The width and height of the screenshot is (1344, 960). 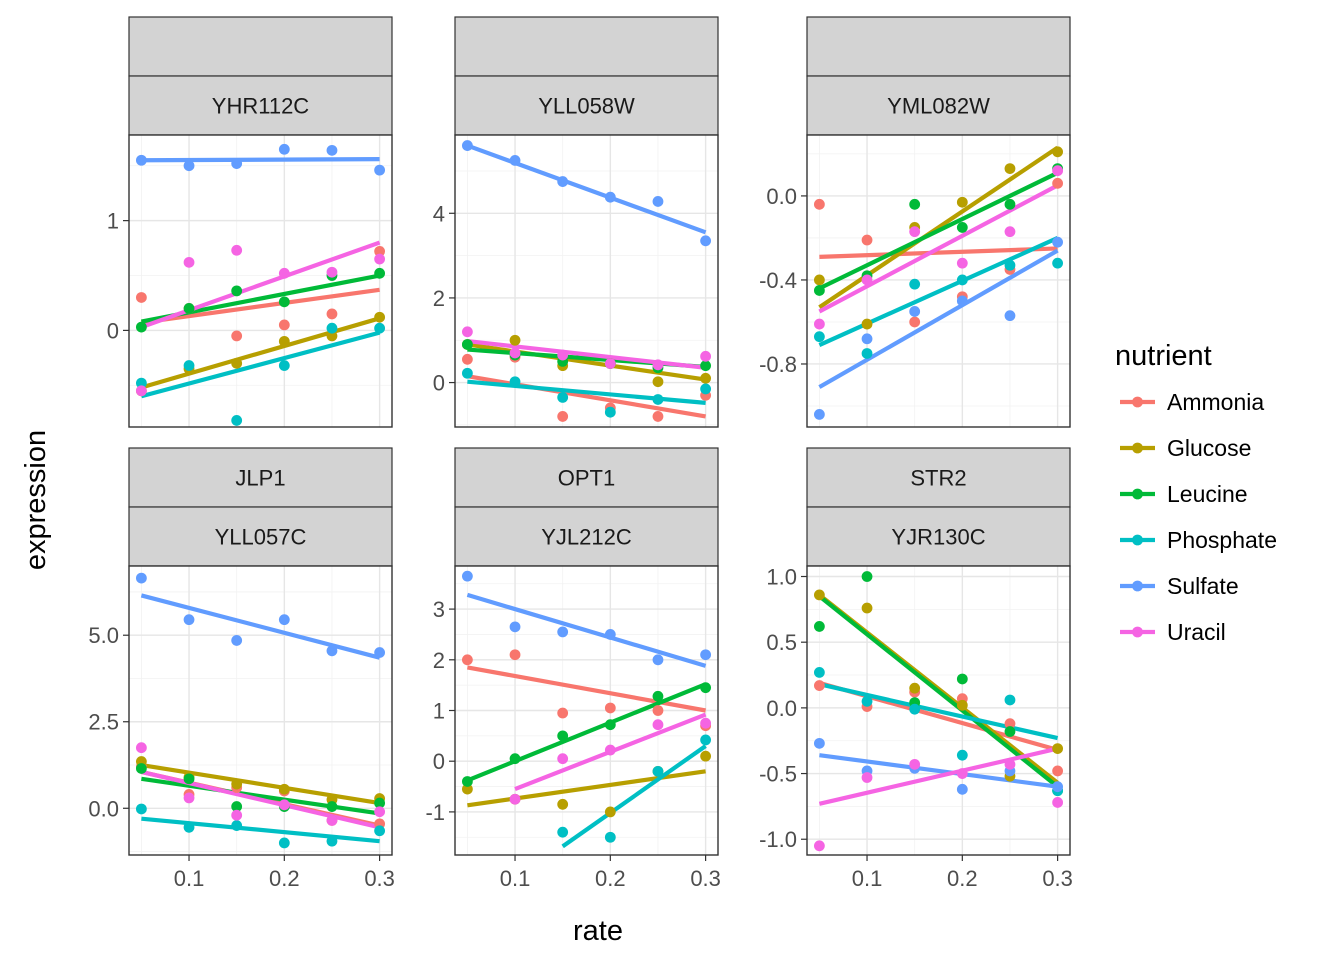 I want to click on legend-label: Sulfate, so click(x=1203, y=586).